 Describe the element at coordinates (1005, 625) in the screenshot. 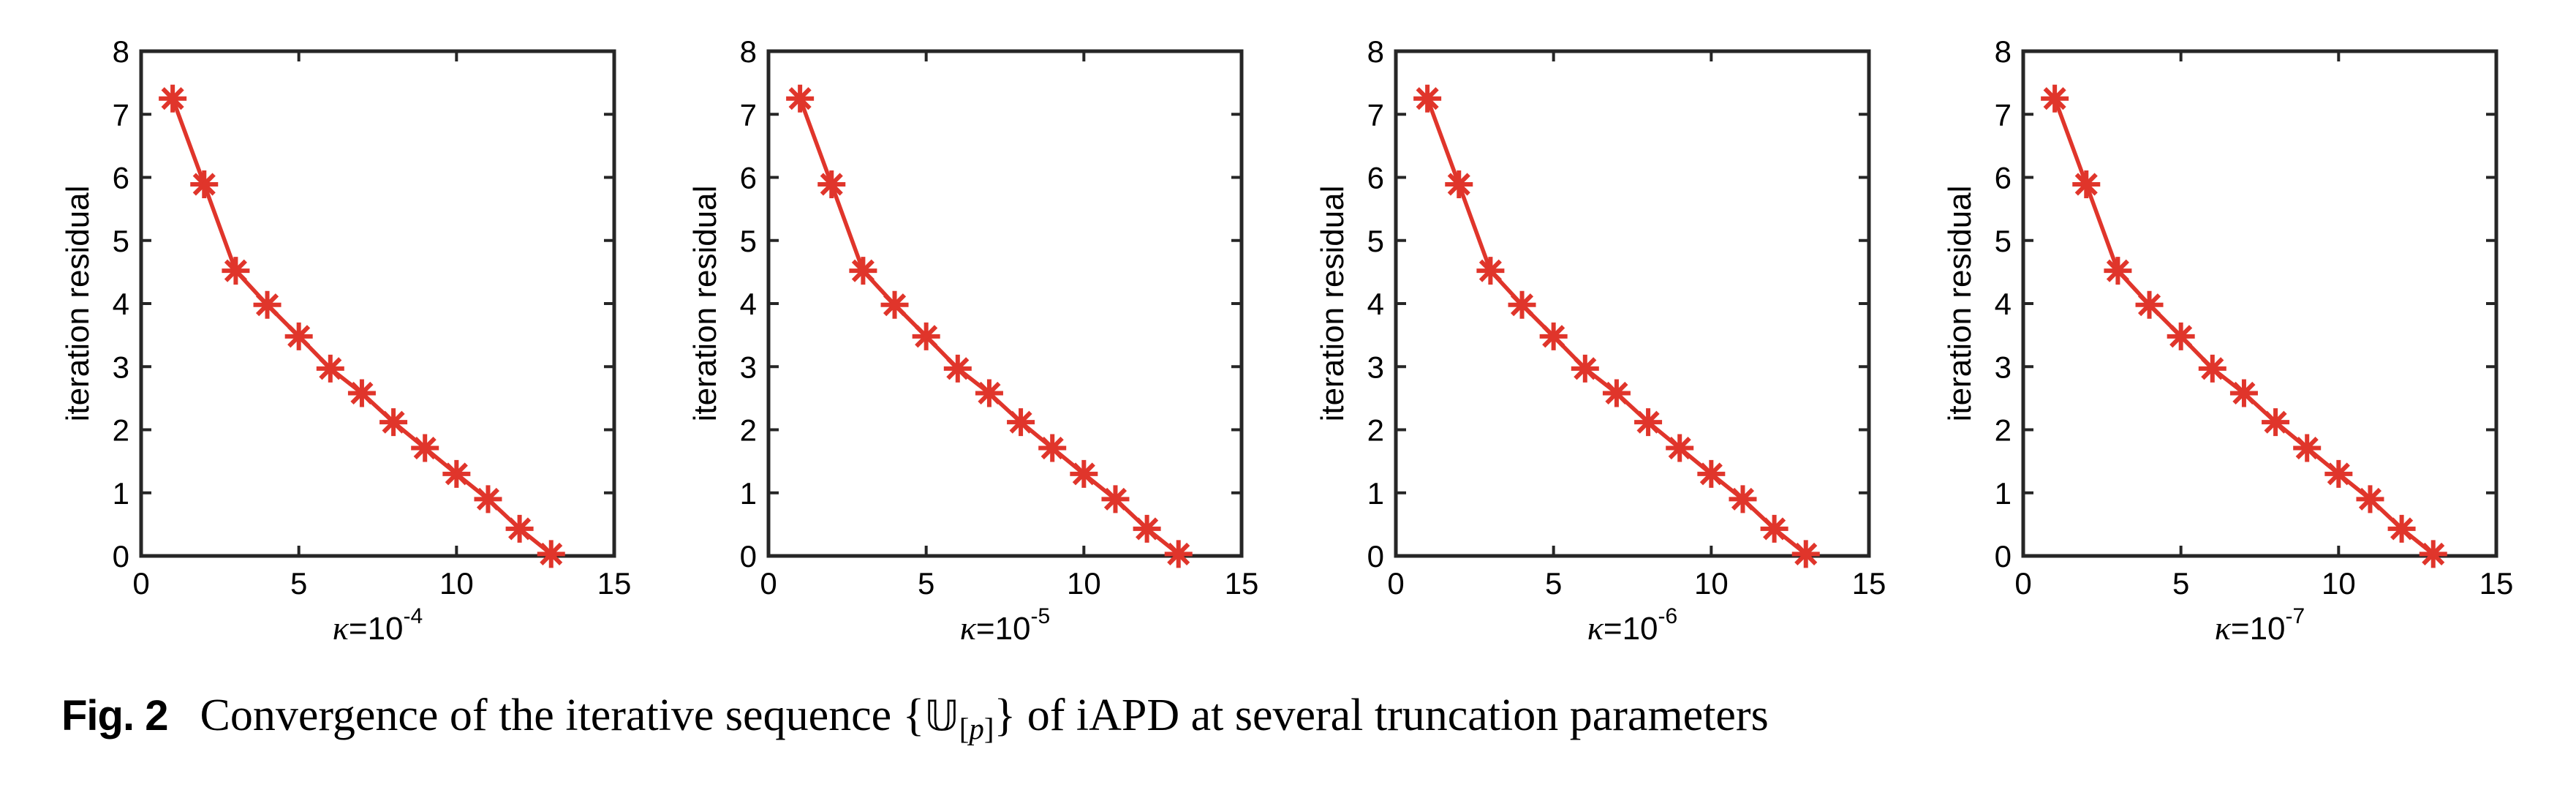

I see `x-axis-label: κ=10-5` at that location.